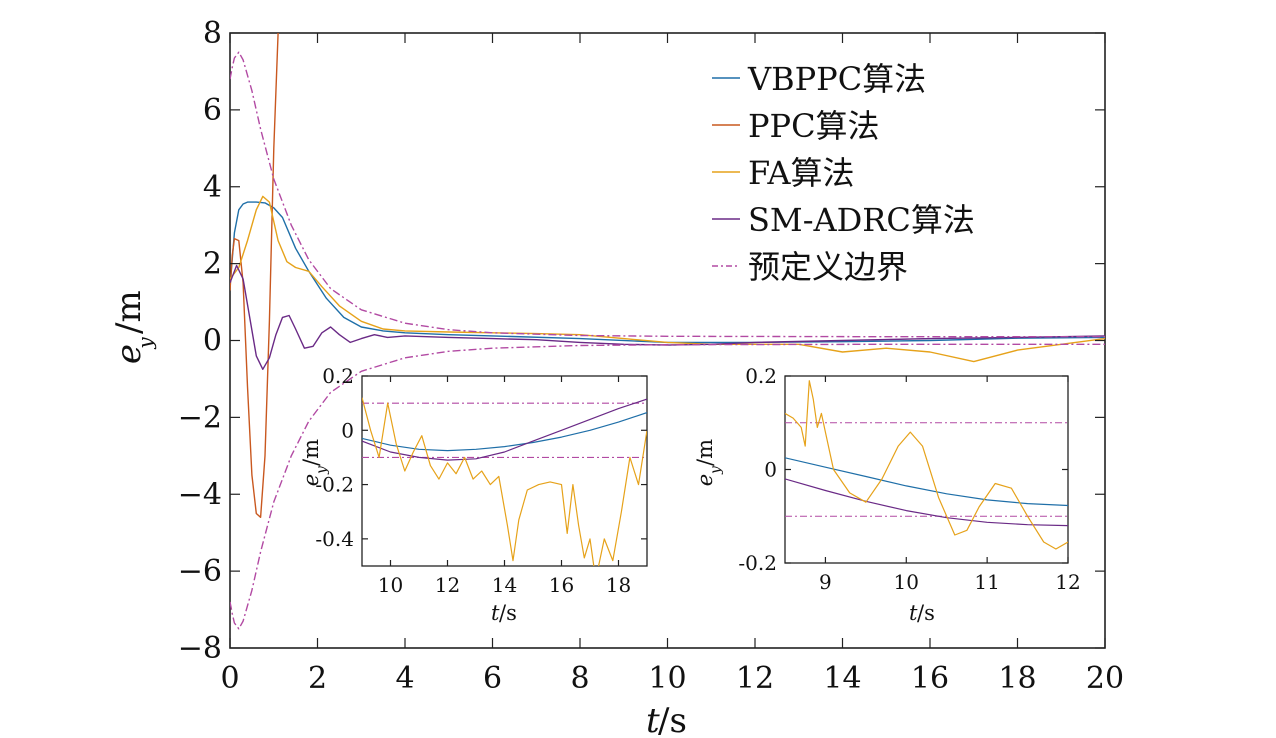 Image resolution: width=1276 pixels, height=738 pixels. I want to click on inset2-series-vbppc, so click(926, 482).